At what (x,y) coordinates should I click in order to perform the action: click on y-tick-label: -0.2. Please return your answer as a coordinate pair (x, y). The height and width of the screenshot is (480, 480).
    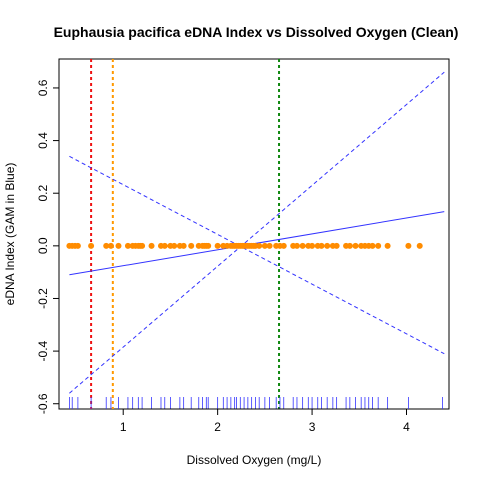
    Looking at the image, I should click on (43, 298).